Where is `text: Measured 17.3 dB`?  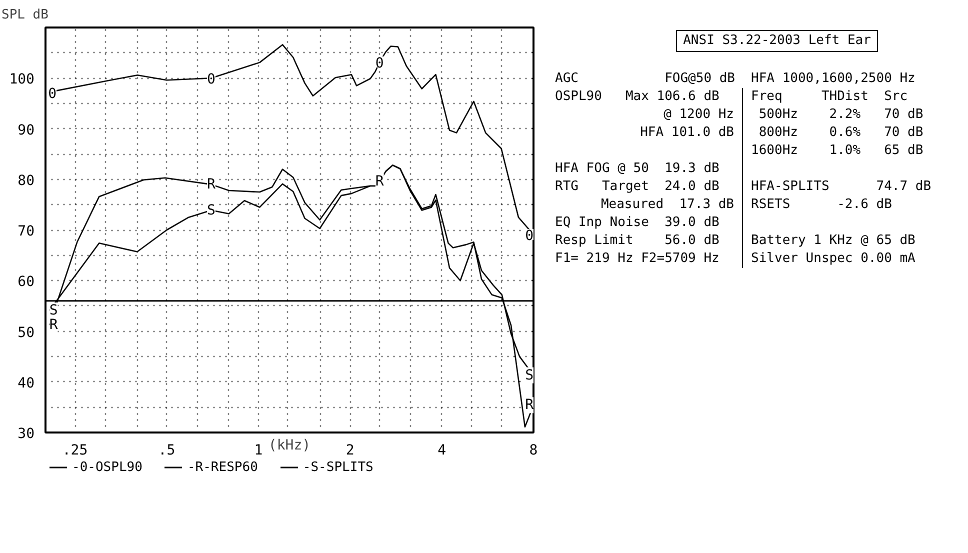 text: Measured 17.3 dB is located at coordinates (649, 205).